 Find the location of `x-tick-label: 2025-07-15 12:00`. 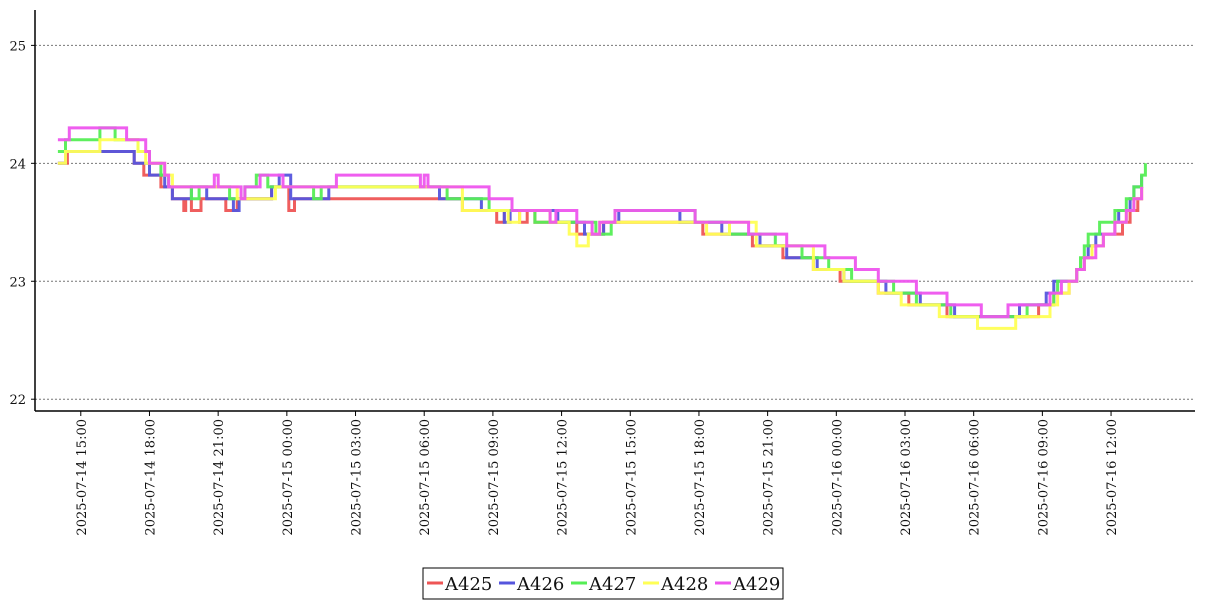

x-tick-label: 2025-07-15 12:00 is located at coordinates (563, 477).